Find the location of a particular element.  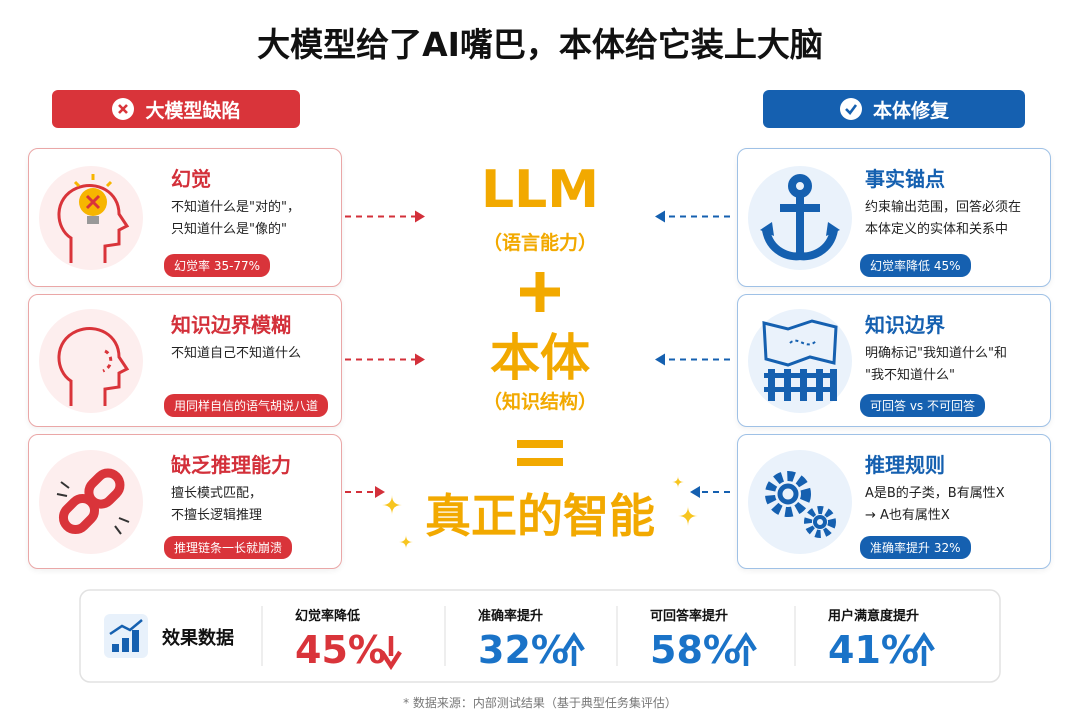

card-line: 不擅长逻辑推理 is located at coordinates (217, 515).